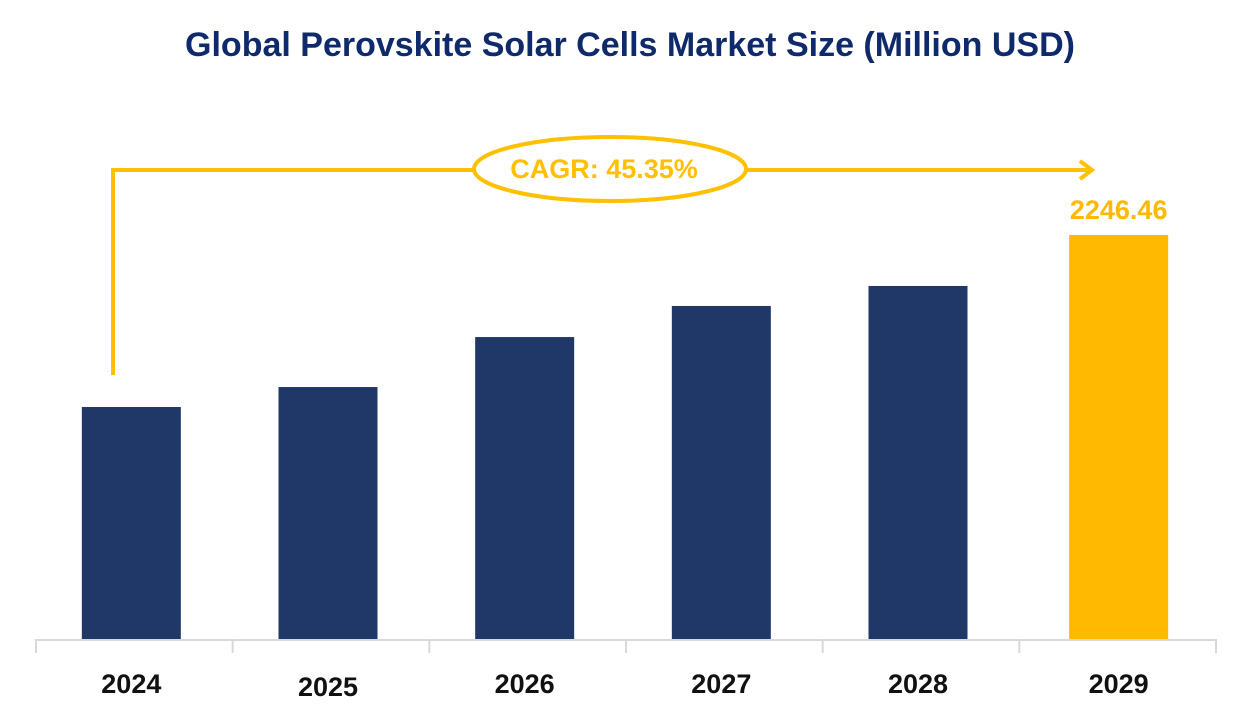 Image resolution: width=1260 pixels, height=728 pixels. I want to click on x-tick-label: 2027, so click(721, 684).